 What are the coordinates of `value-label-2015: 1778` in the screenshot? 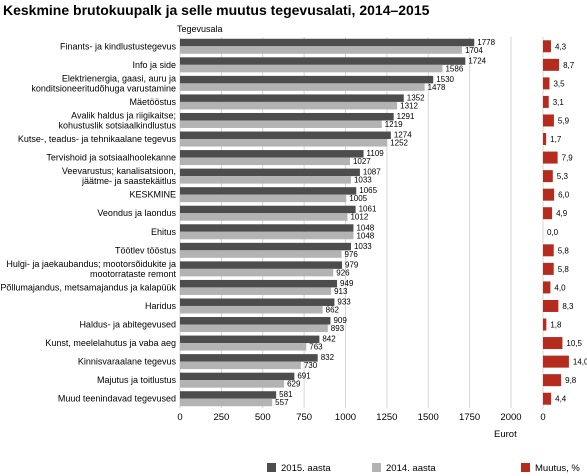 It's located at (486, 42).